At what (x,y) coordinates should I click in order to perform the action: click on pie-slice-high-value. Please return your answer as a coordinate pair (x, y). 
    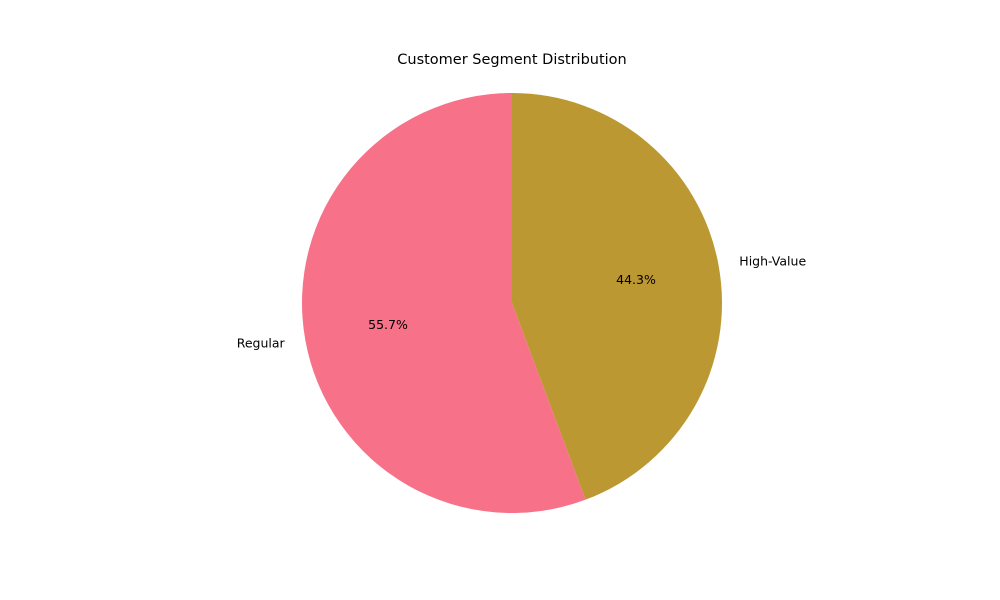
    Looking at the image, I should click on (617, 296).